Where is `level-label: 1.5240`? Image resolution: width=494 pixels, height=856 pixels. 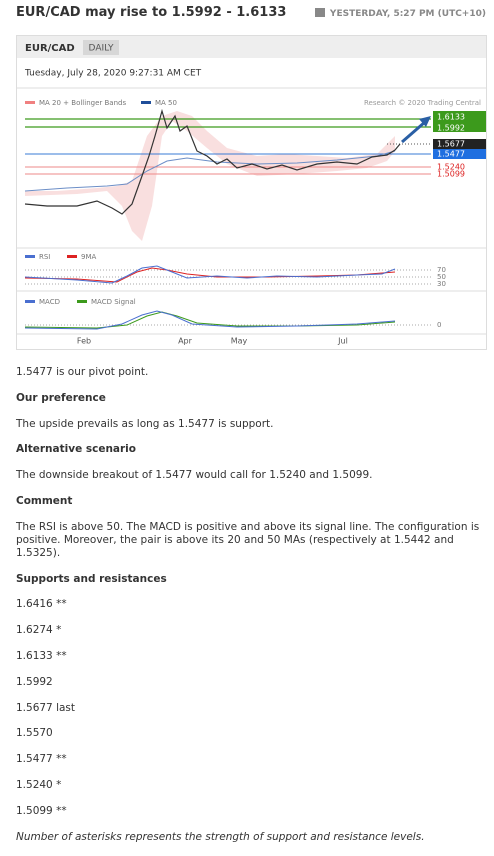
level-label: 1.5240 is located at coordinates (451, 167).